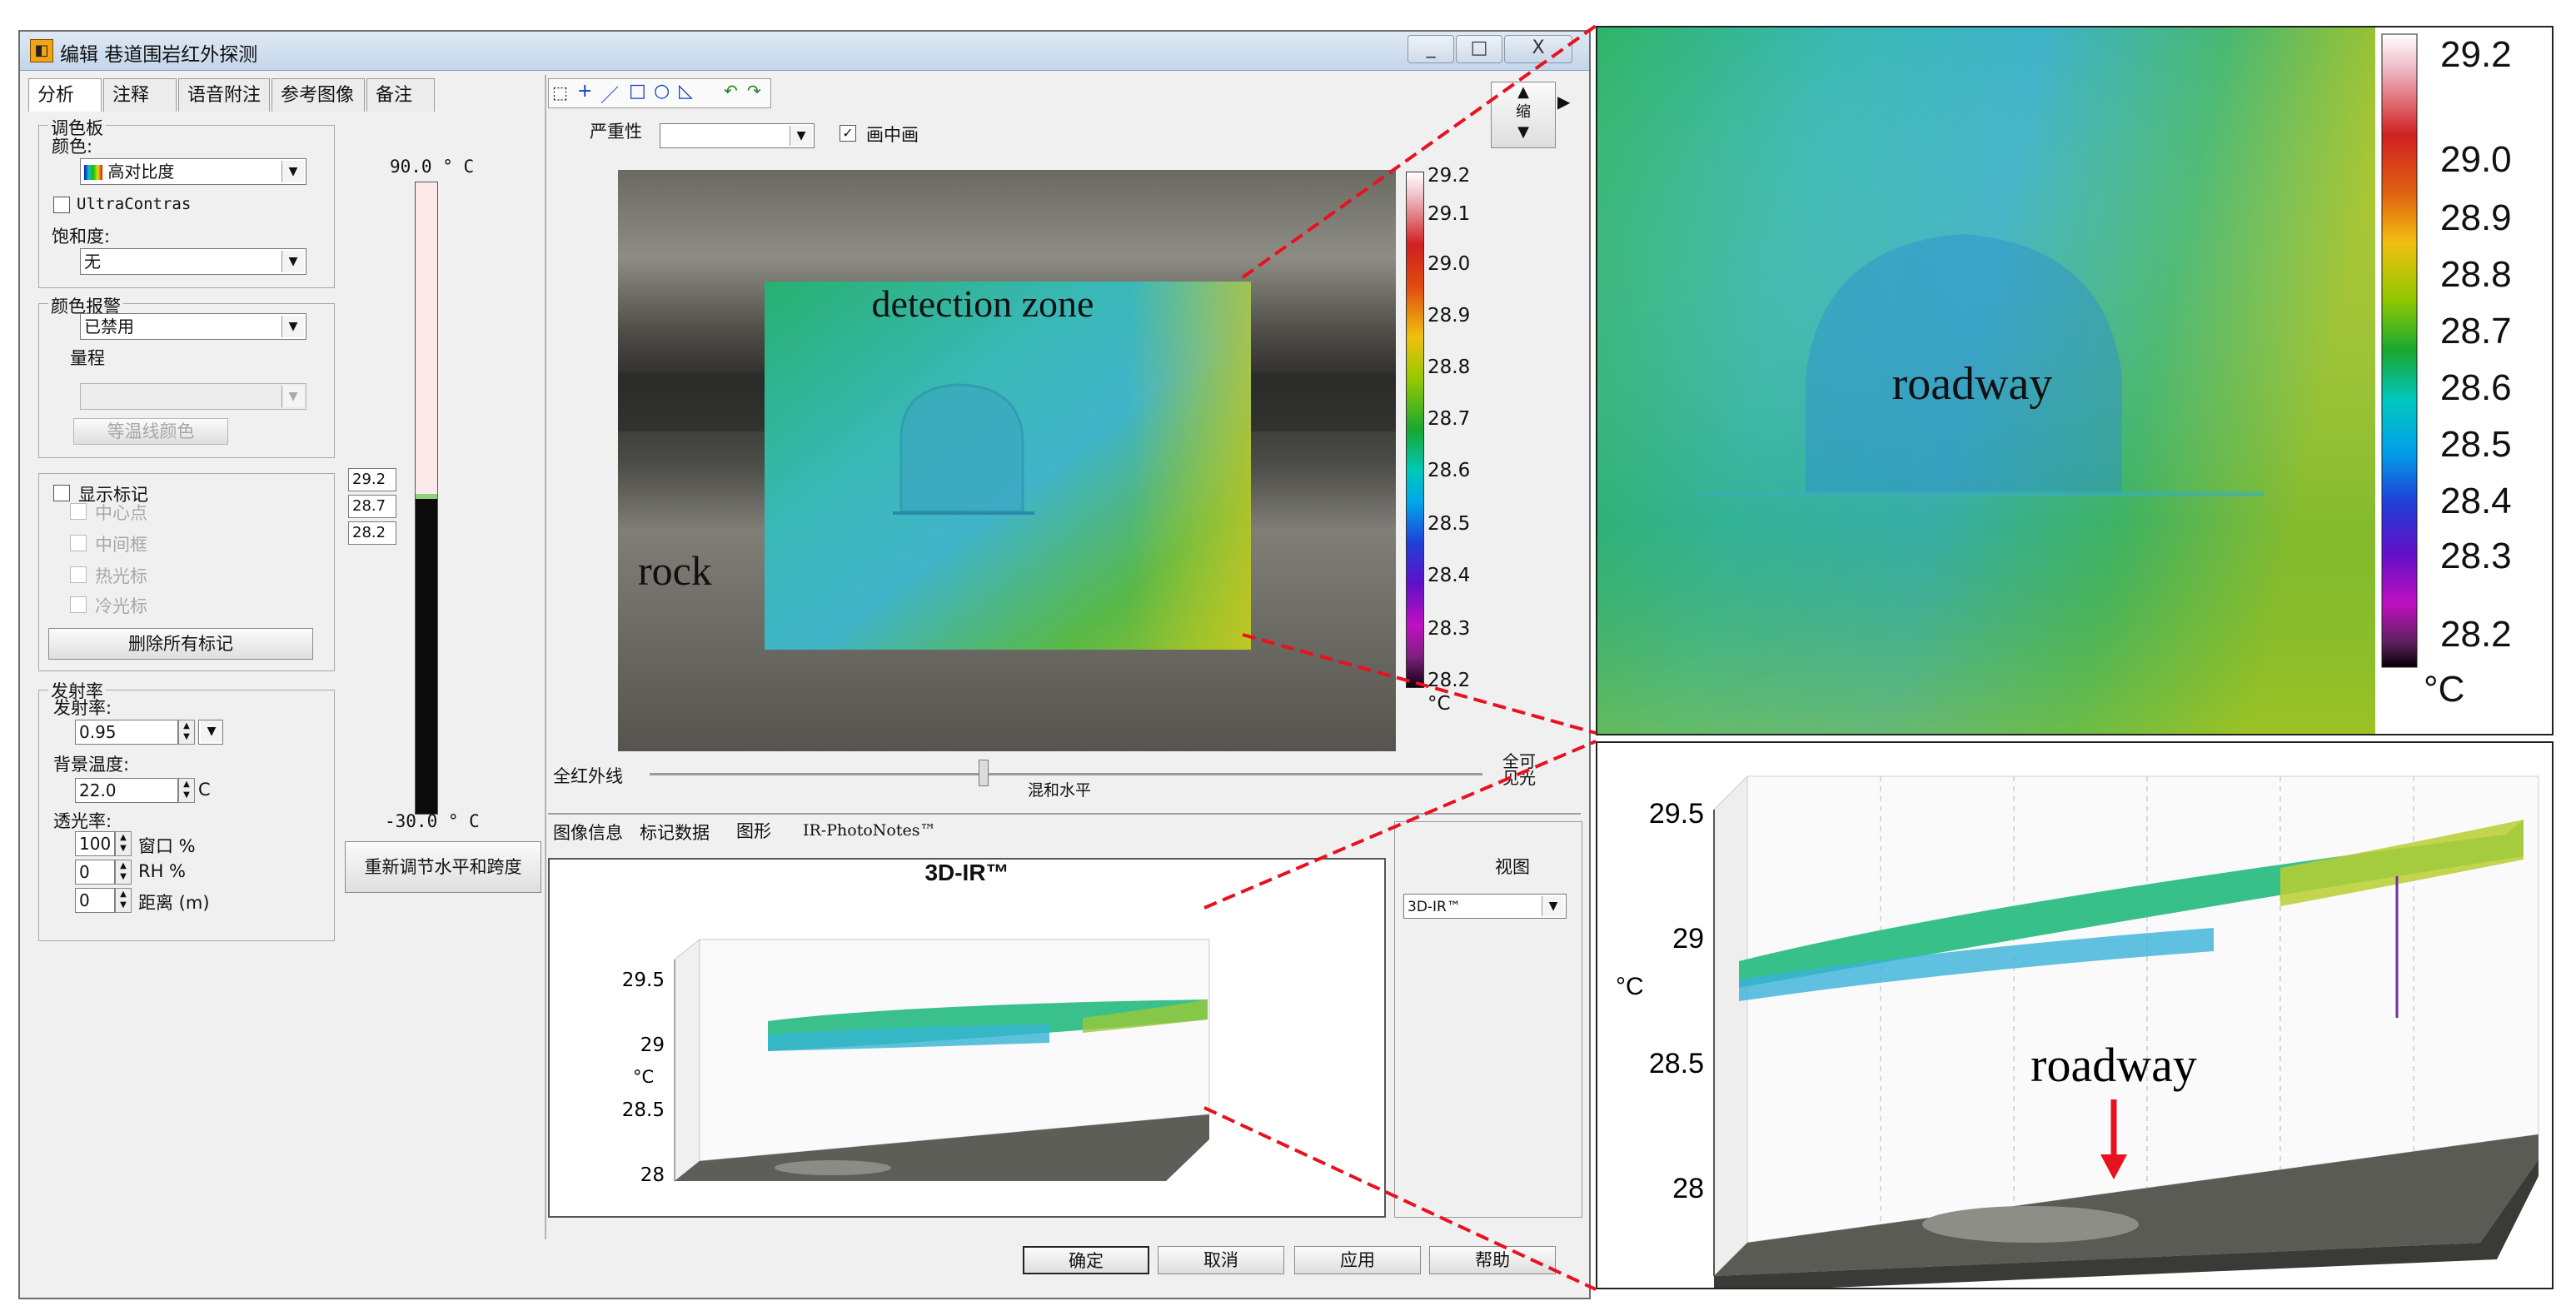 The image size is (2576, 1316). What do you see at coordinates (585, 91) in the screenshot?
I see `point-tool-icon: +` at bounding box center [585, 91].